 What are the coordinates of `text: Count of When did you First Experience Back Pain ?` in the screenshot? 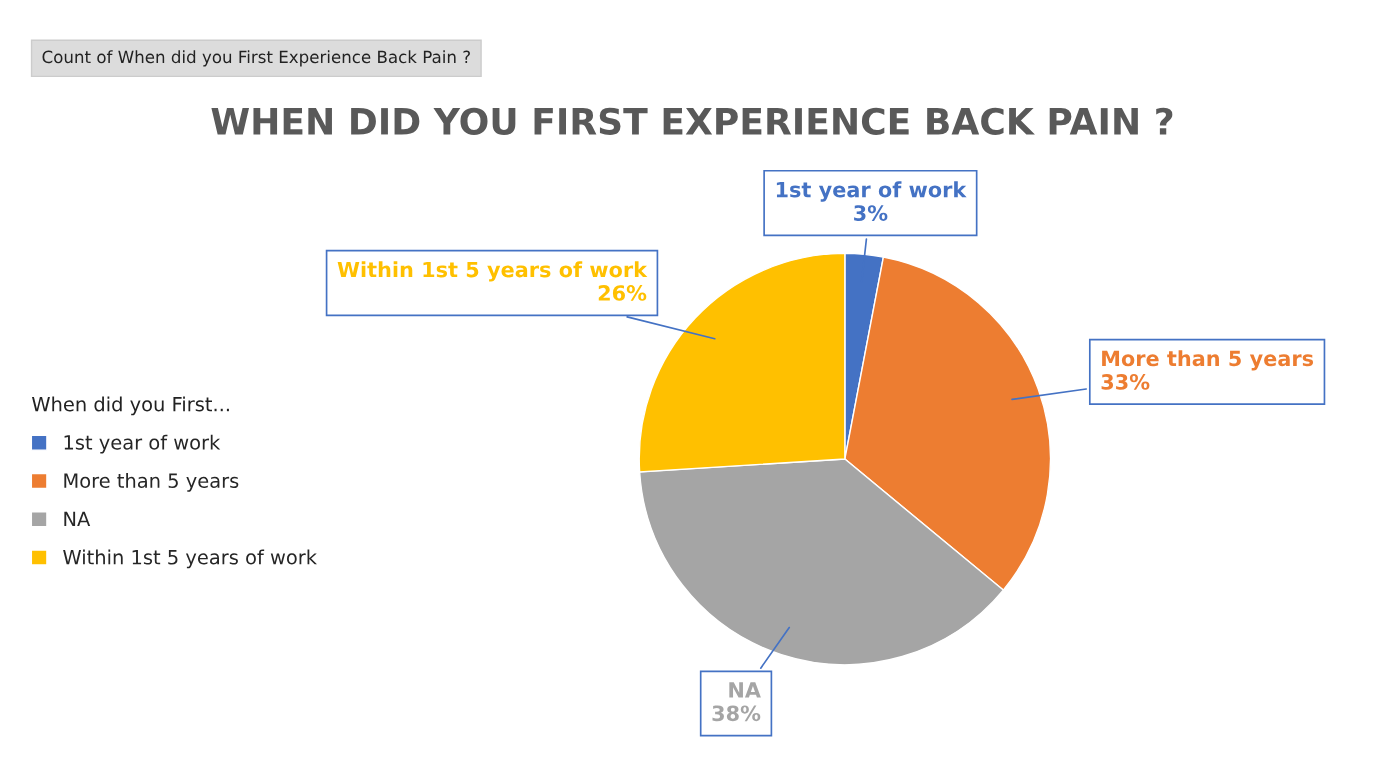 It's located at (256, 58).